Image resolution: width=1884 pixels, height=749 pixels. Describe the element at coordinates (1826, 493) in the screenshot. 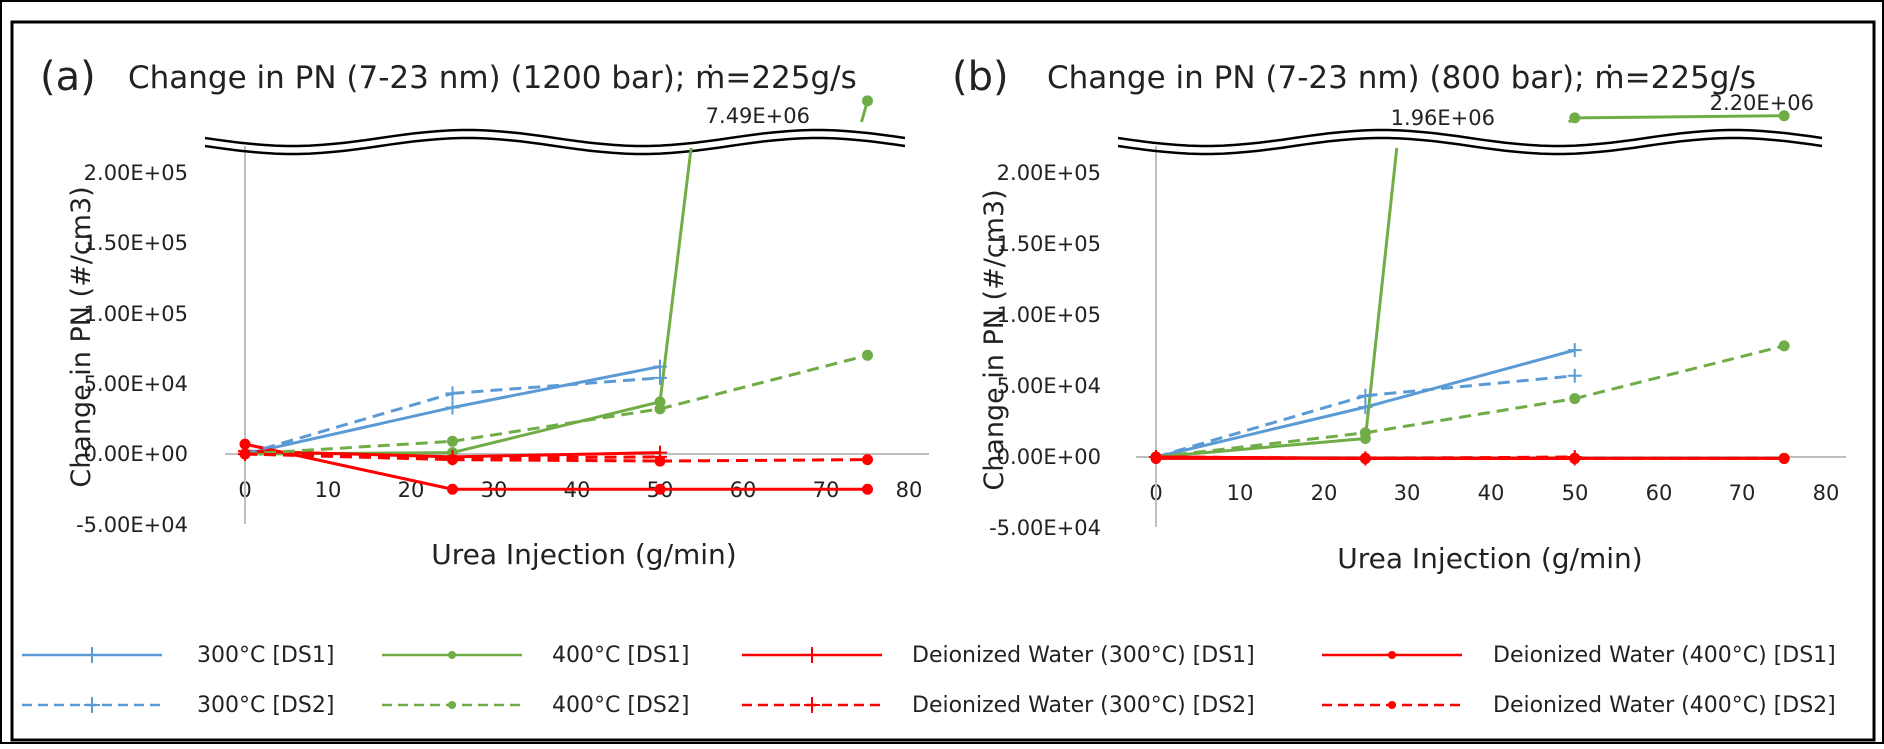

I see `panel-b-xtick: 80` at that location.